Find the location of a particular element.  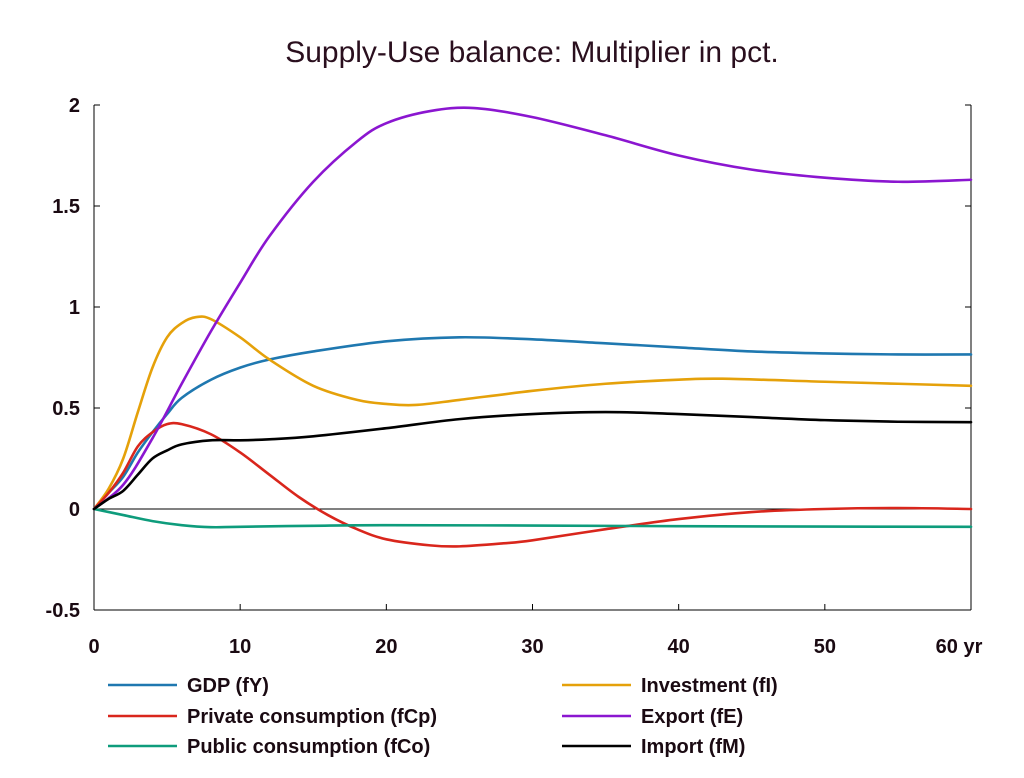

y-tick-label: 2 is located at coordinates (74, 106).